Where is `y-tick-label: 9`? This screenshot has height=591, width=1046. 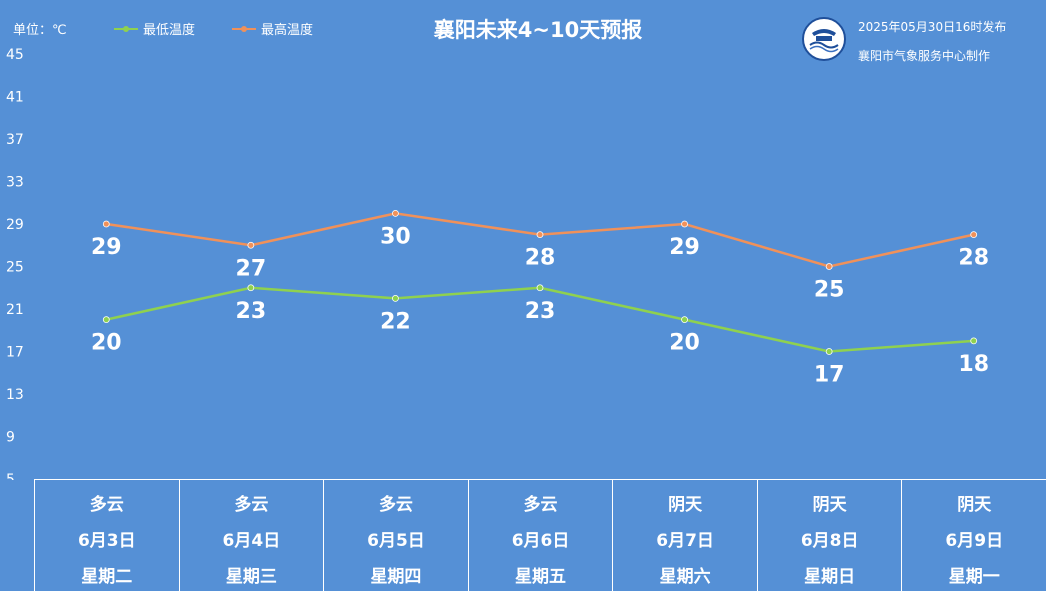 y-tick-label: 9 is located at coordinates (10, 438).